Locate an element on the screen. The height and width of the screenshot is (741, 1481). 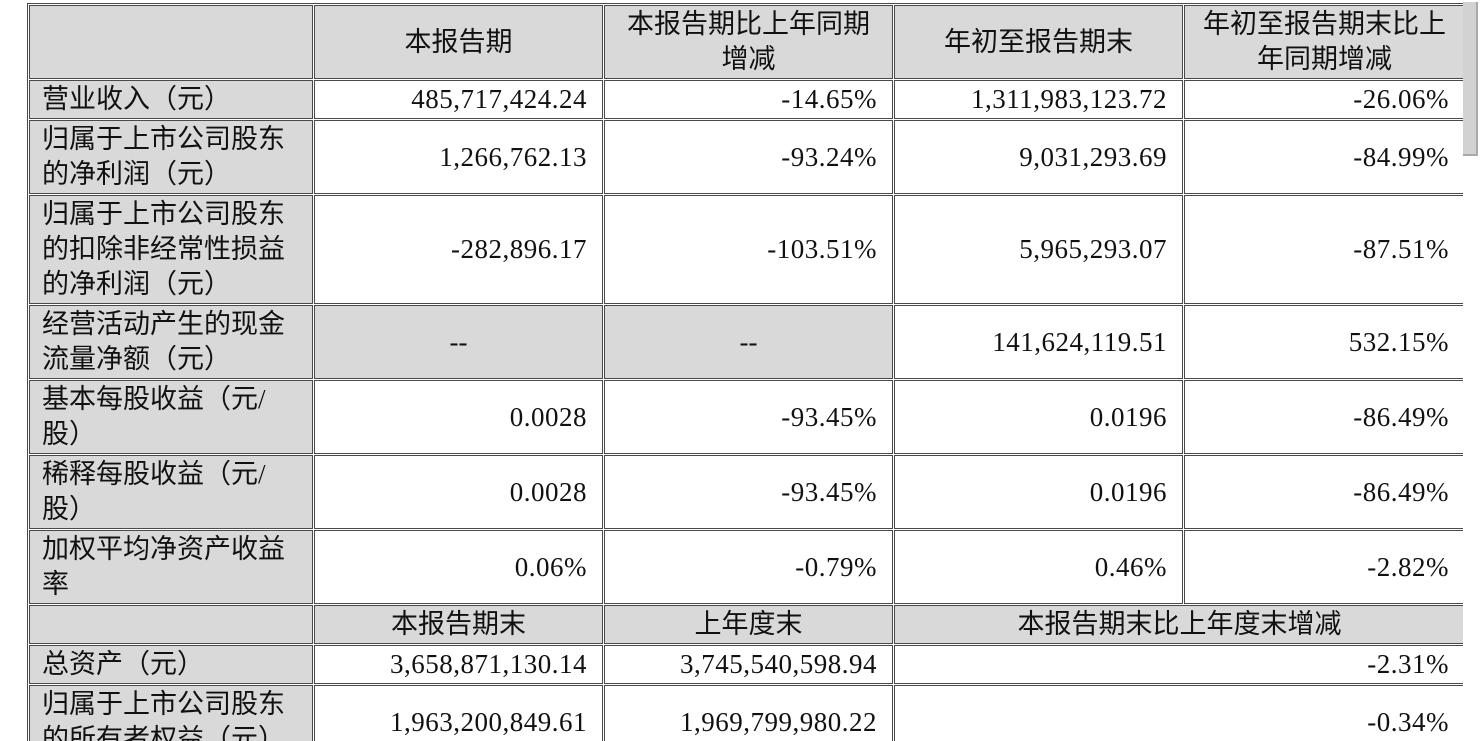
value-cell: -87.51% is located at coordinates (1324, 249).